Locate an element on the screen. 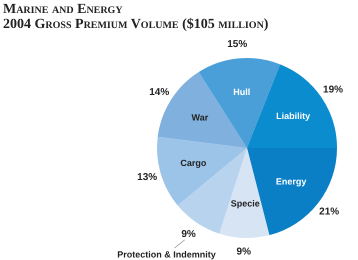  slice-label: Energy is located at coordinates (291, 181).